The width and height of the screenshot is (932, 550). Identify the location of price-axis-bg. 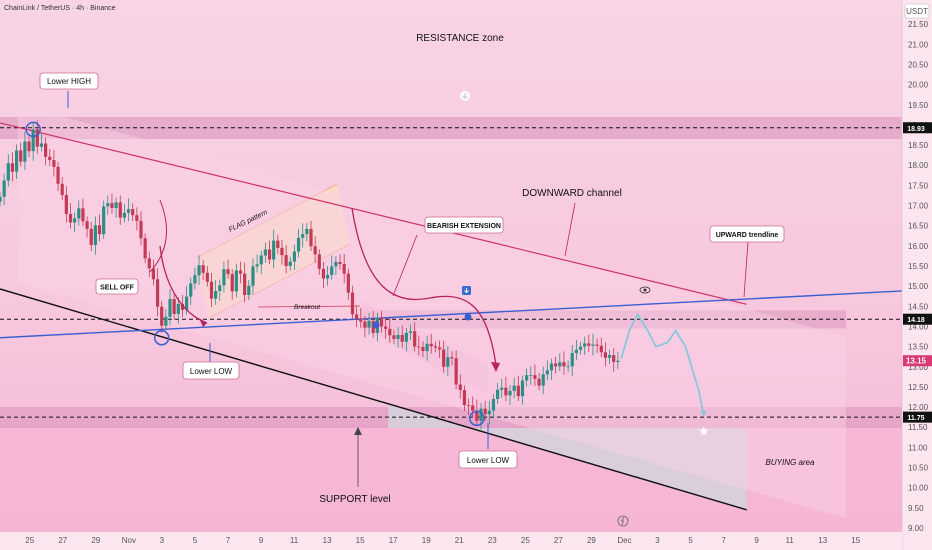
(917, 275).